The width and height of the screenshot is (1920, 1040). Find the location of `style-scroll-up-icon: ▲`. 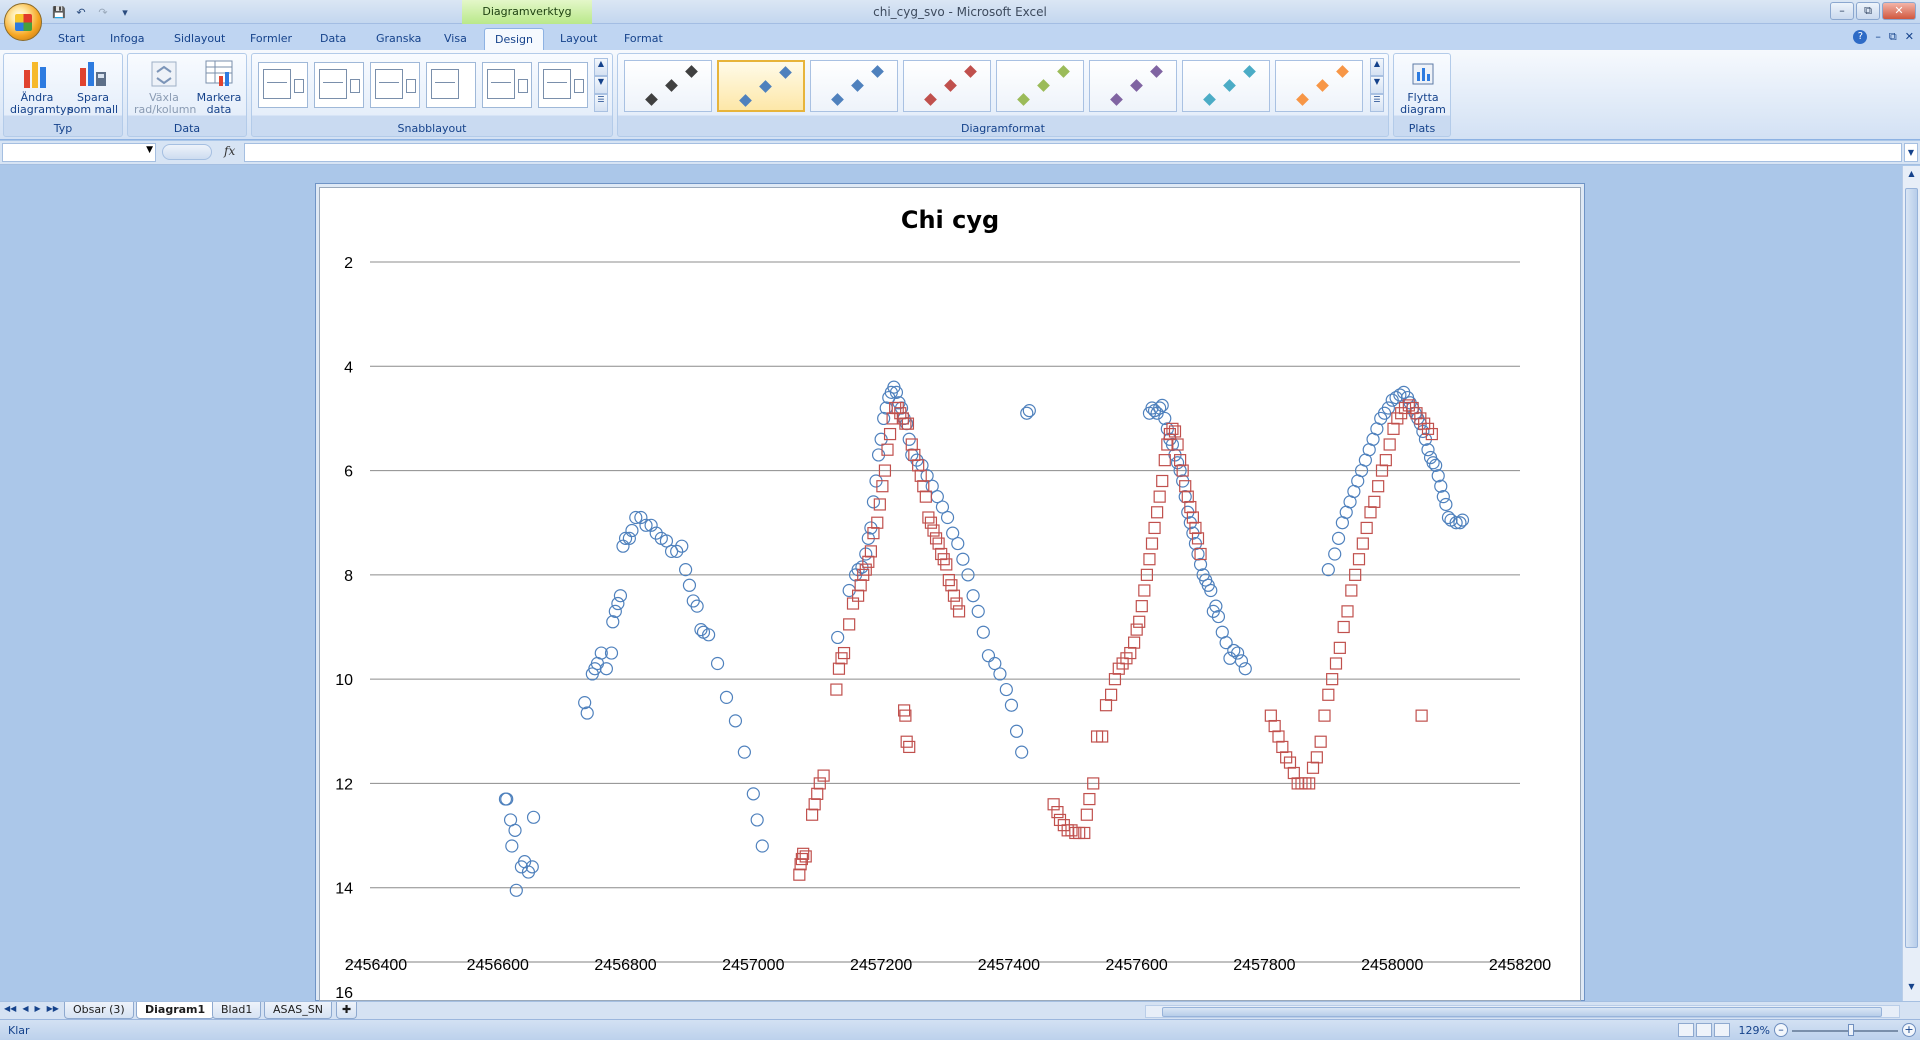

style-scroll-up-icon: ▲ is located at coordinates (1377, 67).